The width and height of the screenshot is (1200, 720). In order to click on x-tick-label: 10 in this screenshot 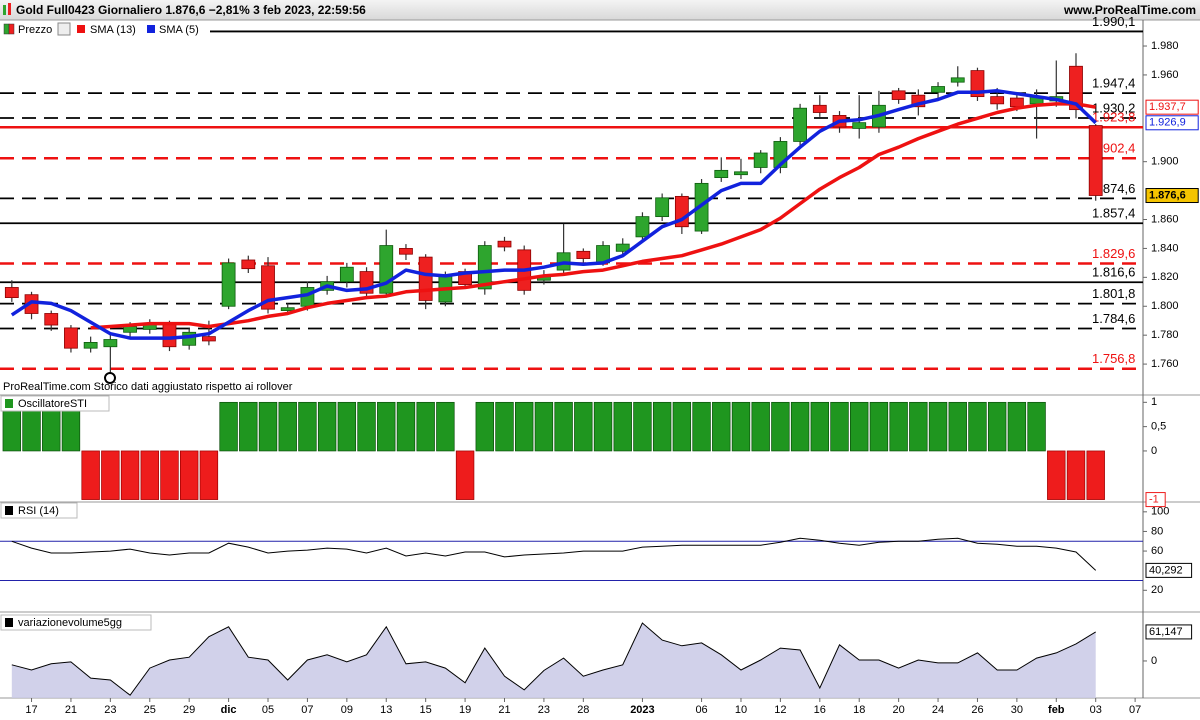, I will do `click(741, 710)`.